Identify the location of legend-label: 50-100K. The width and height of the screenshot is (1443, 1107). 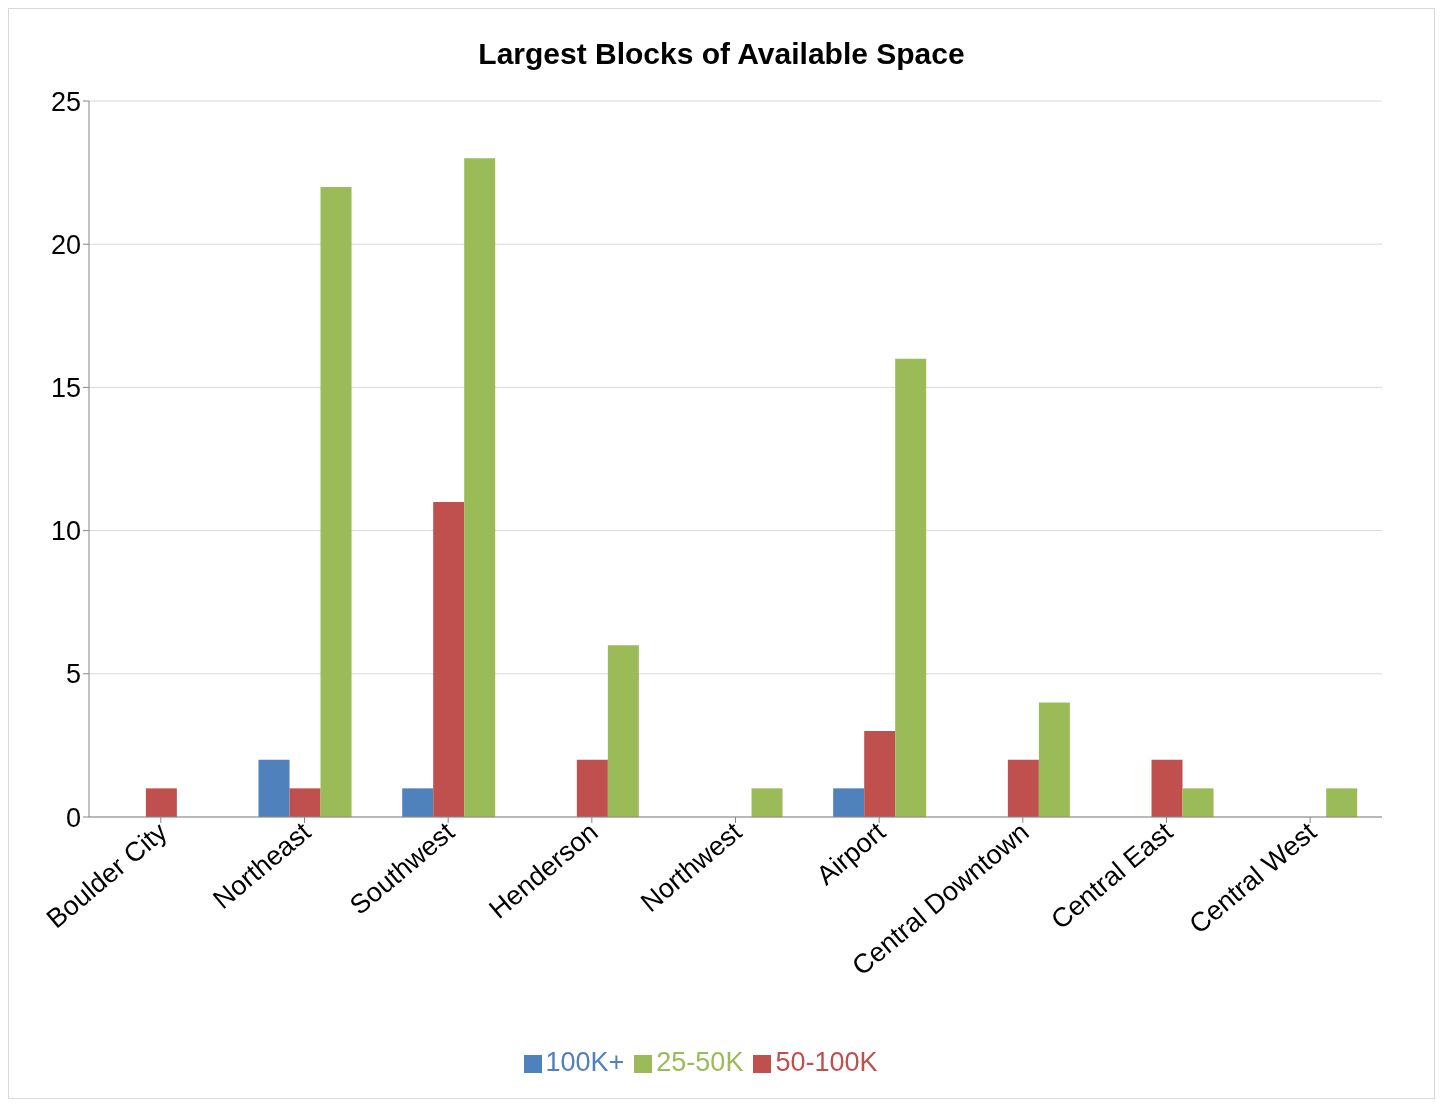
(826, 1062).